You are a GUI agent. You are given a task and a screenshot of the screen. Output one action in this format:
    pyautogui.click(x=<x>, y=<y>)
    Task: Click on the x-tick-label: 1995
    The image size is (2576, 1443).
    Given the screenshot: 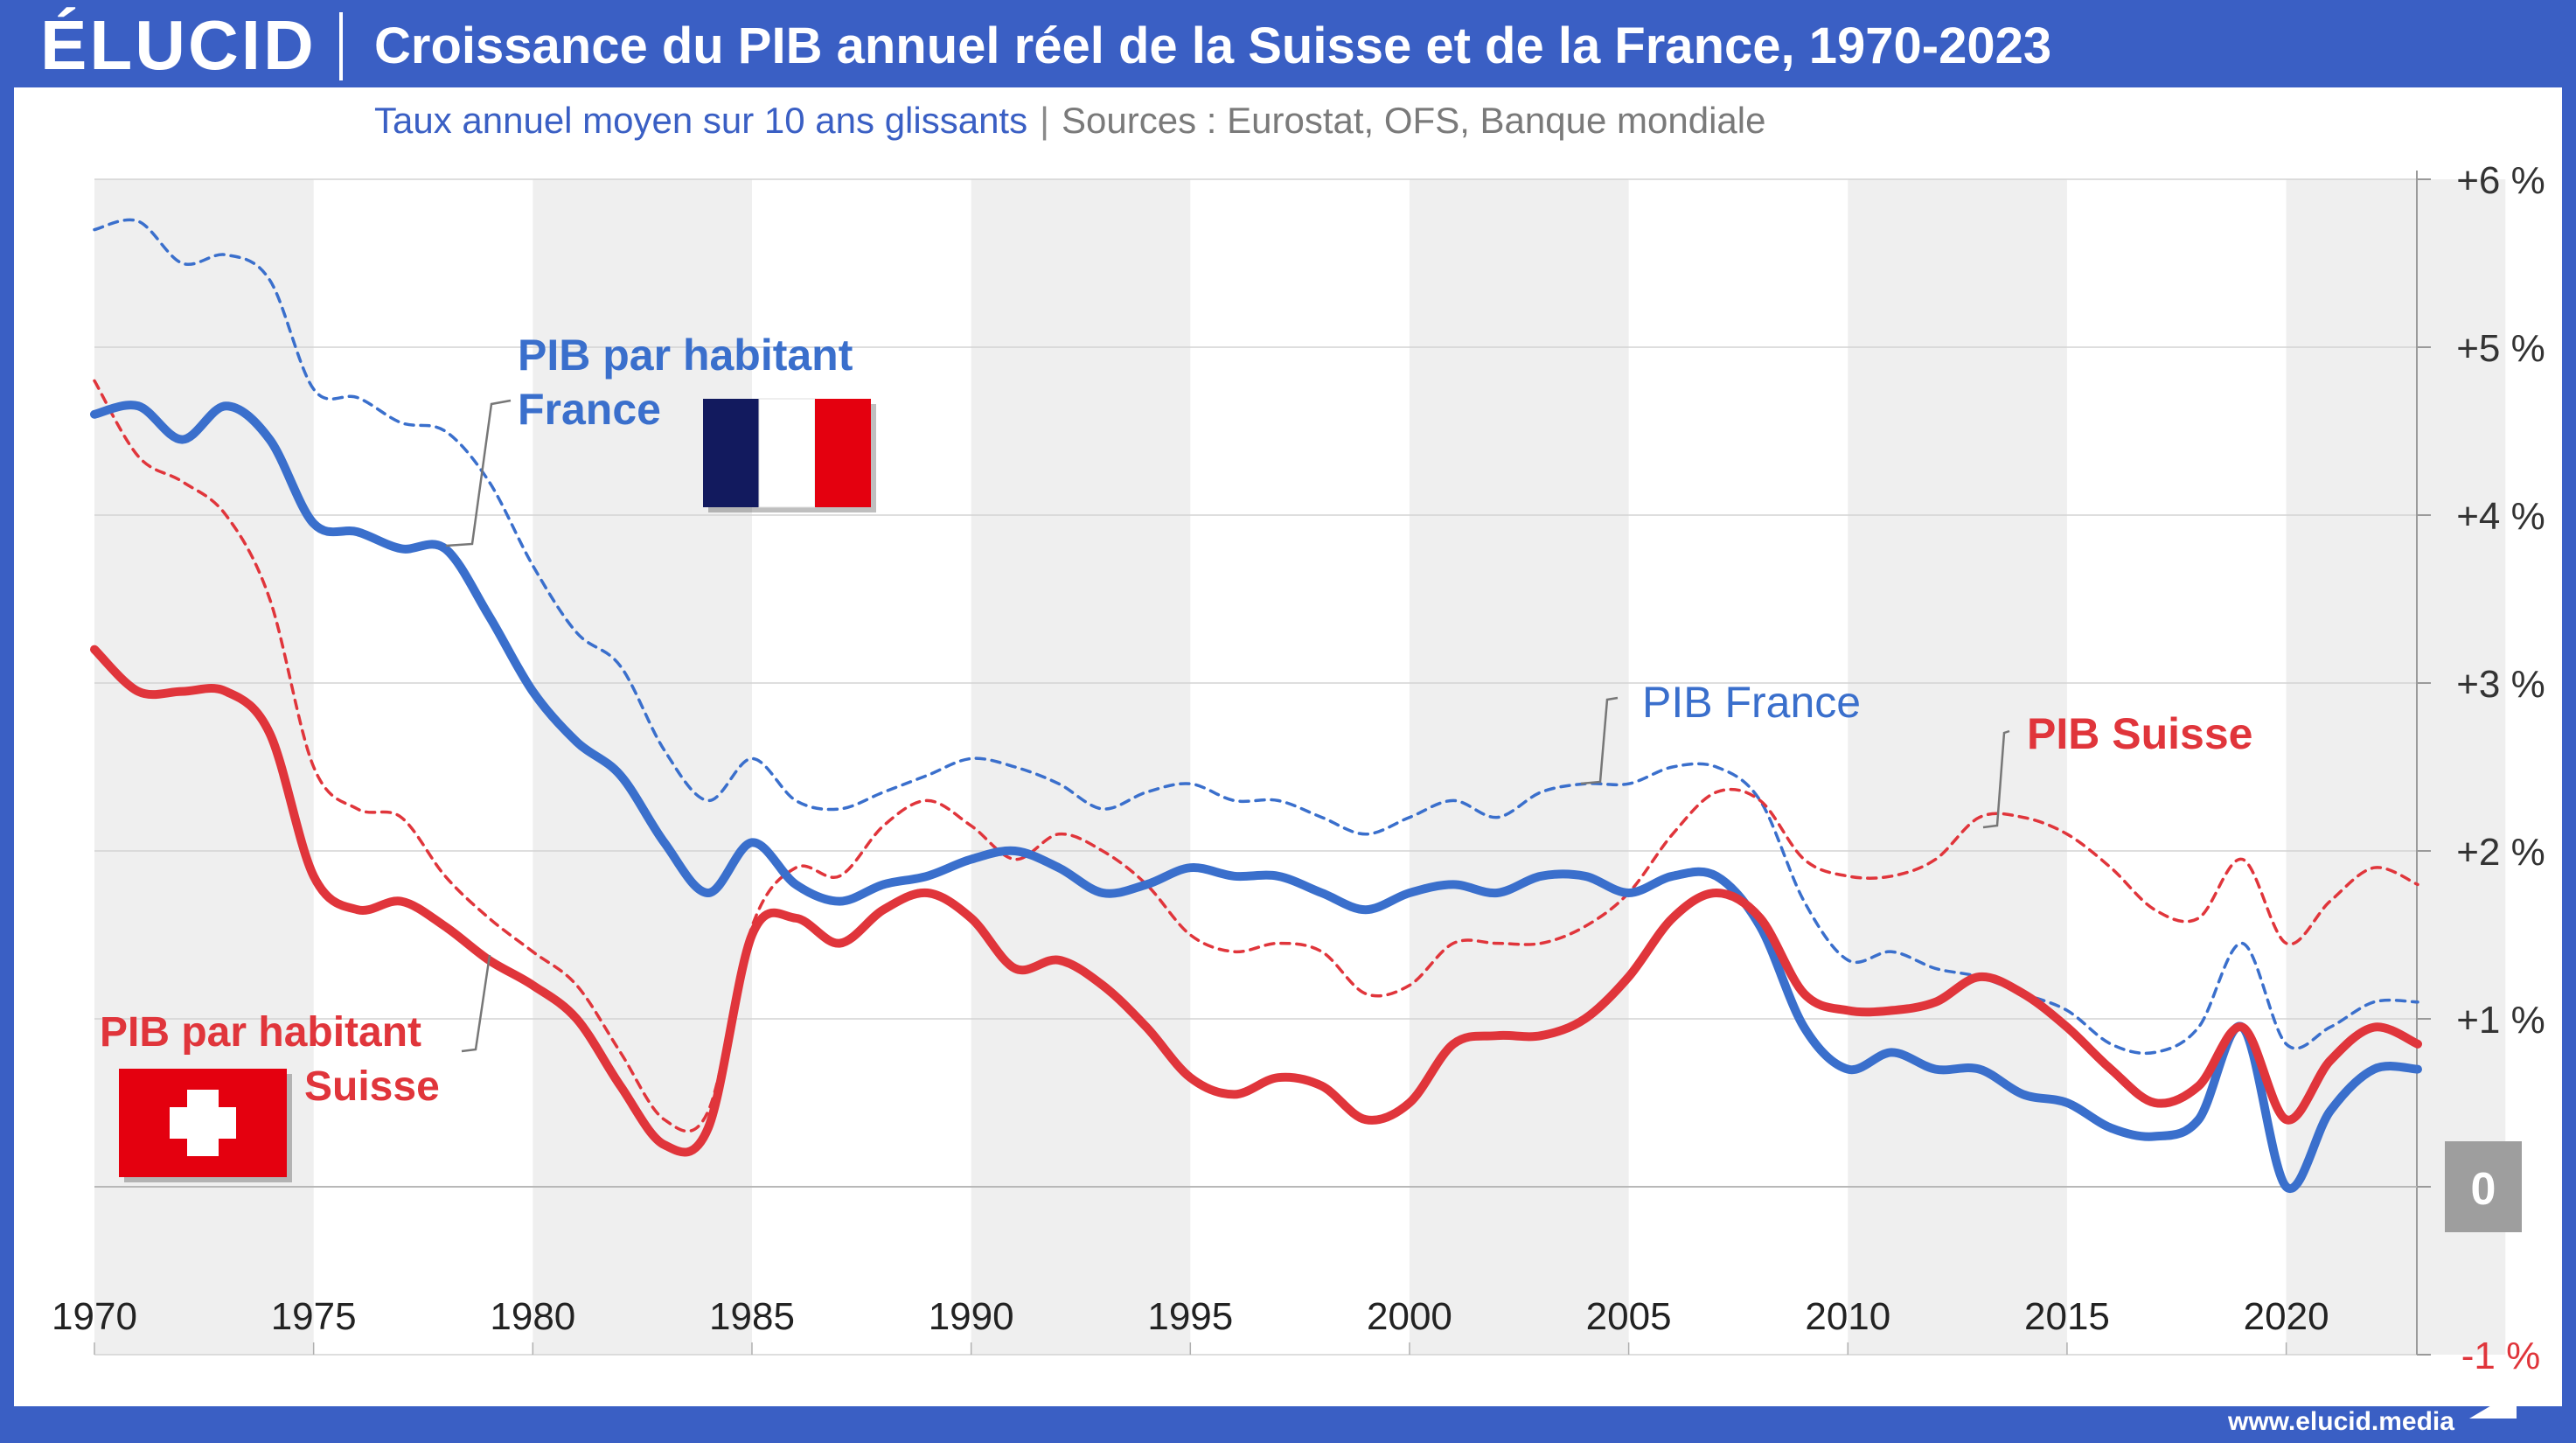 What is the action you would take?
    pyautogui.click(x=1190, y=1316)
    